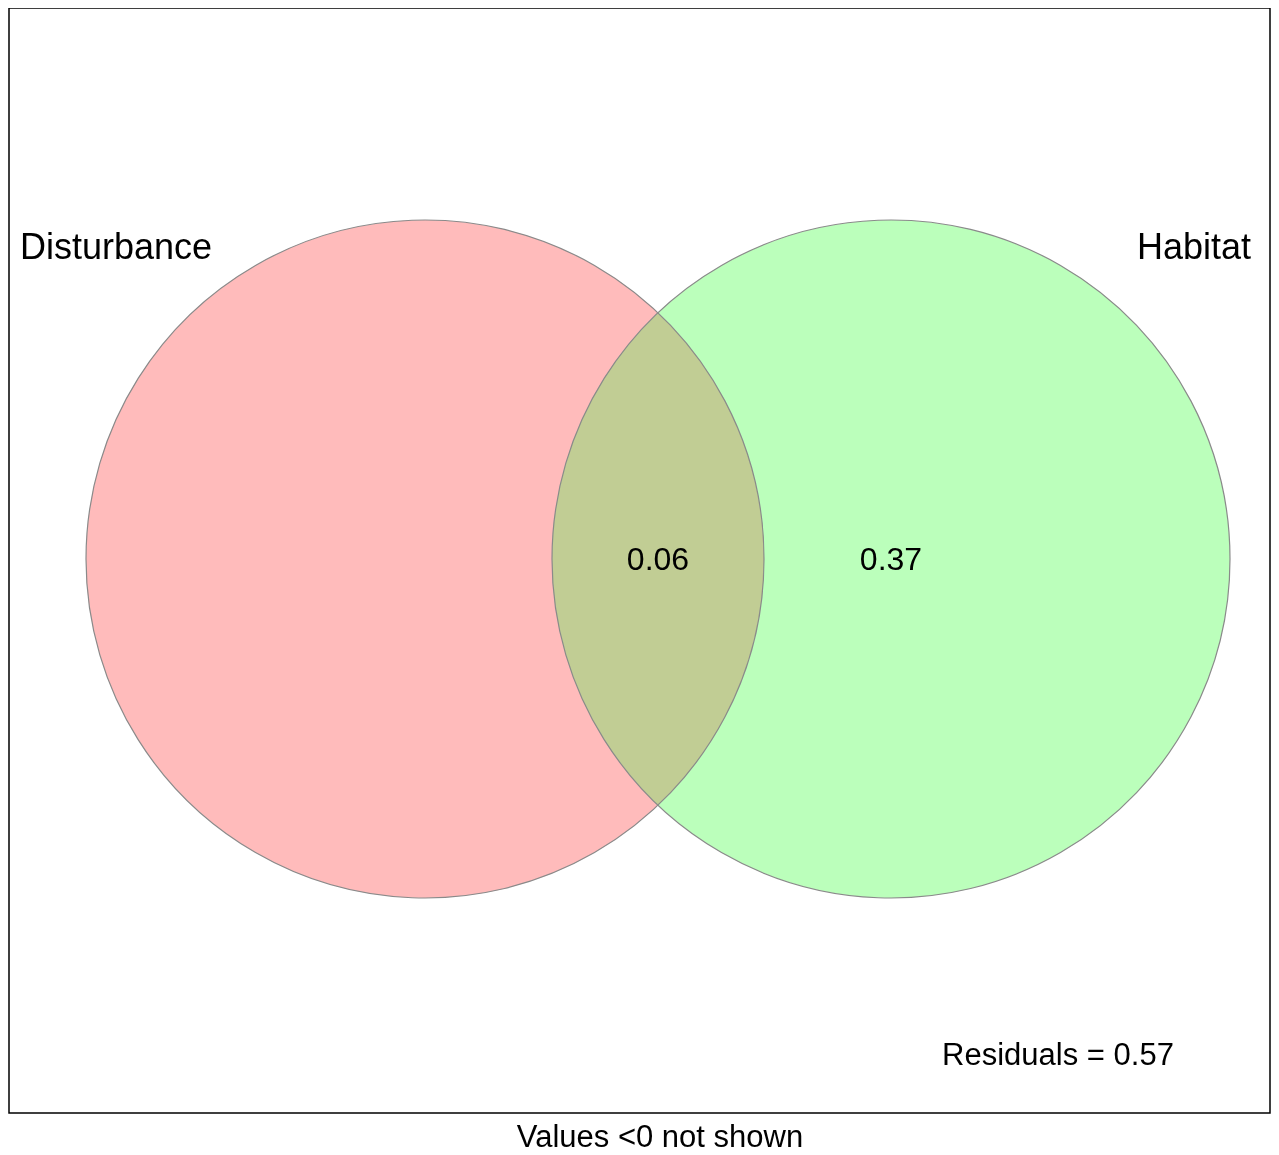  What do you see at coordinates (116, 246) in the screenshot?
I see `category-label: Disturbance` at bounding box center [116, 246].